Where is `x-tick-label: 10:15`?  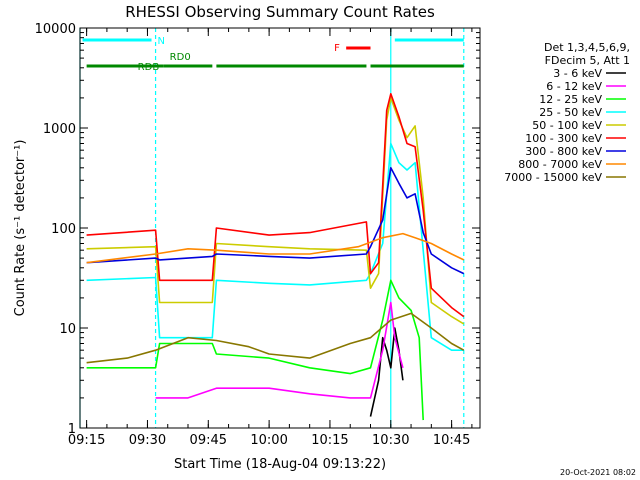
x-tick-label: 10:15 is located at coordinates (329, 440).